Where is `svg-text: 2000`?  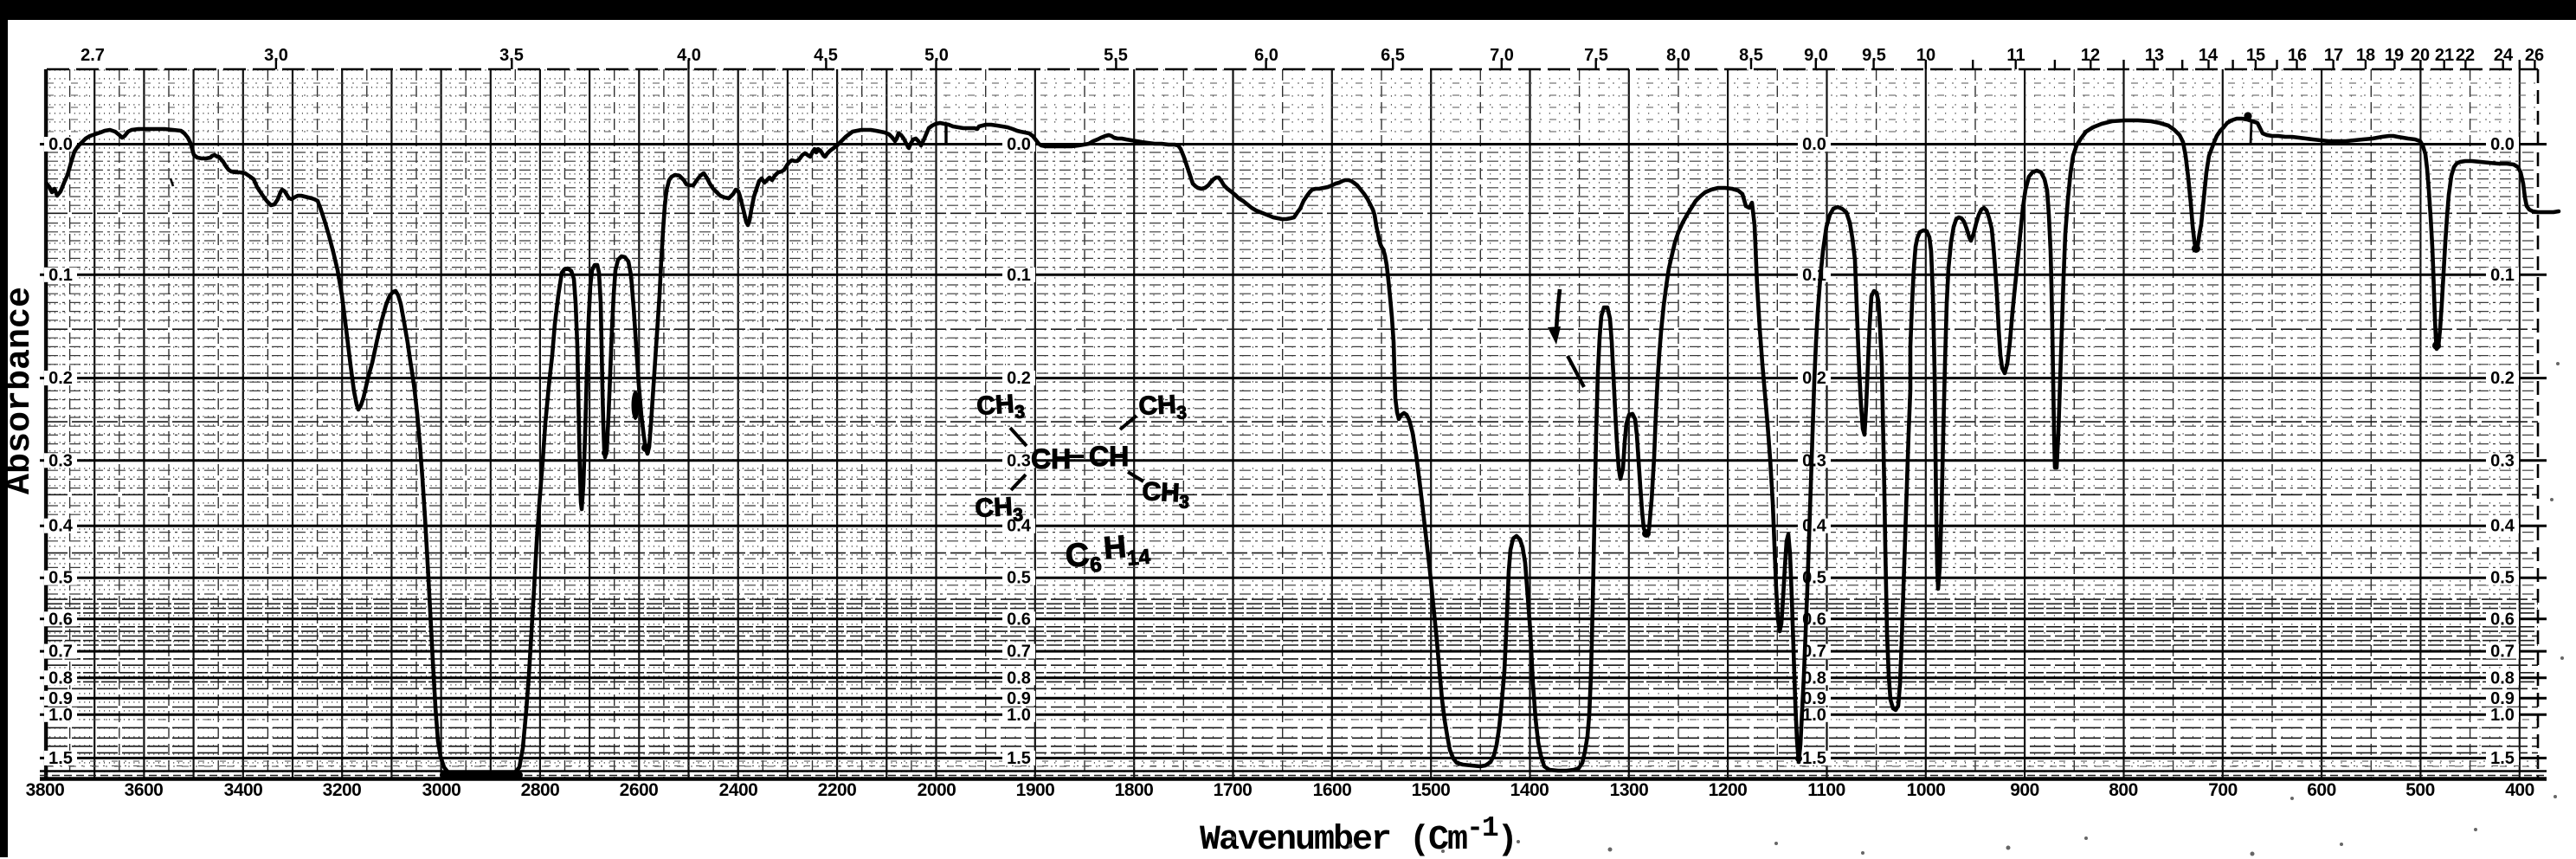 svg-text: 2000 is located at coordinates (937, 790).